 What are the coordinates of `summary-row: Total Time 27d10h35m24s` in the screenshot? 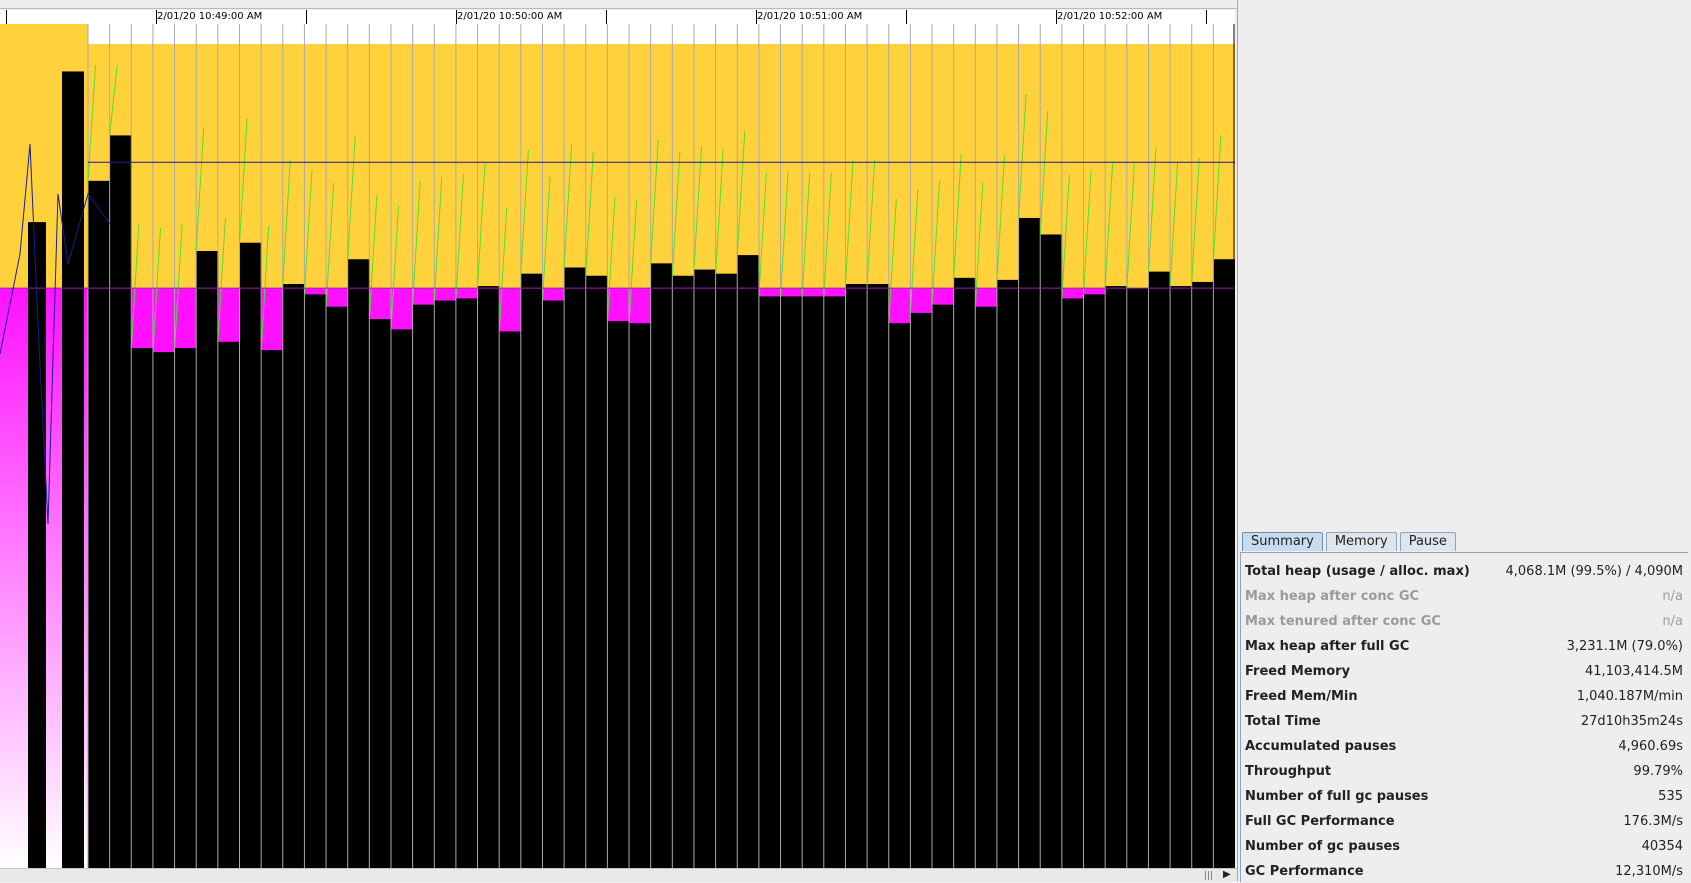 It's located at (1464, 721).